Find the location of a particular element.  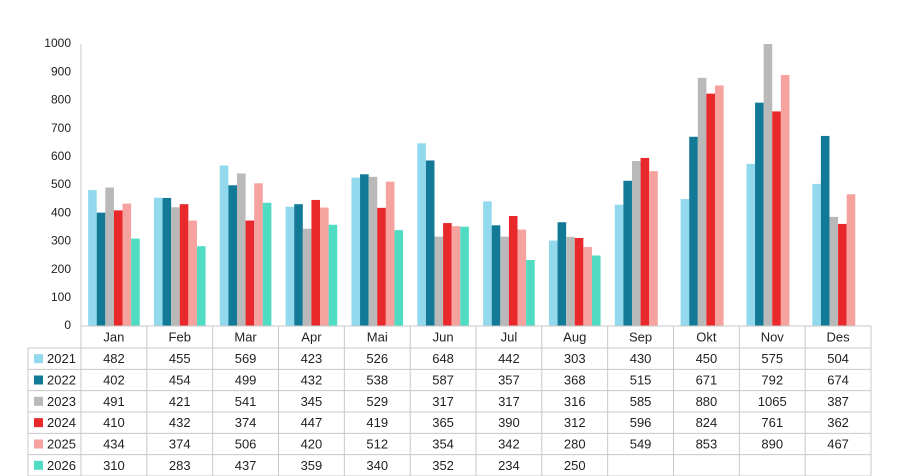

table-value: 890 is located at coordinates (772, 443).